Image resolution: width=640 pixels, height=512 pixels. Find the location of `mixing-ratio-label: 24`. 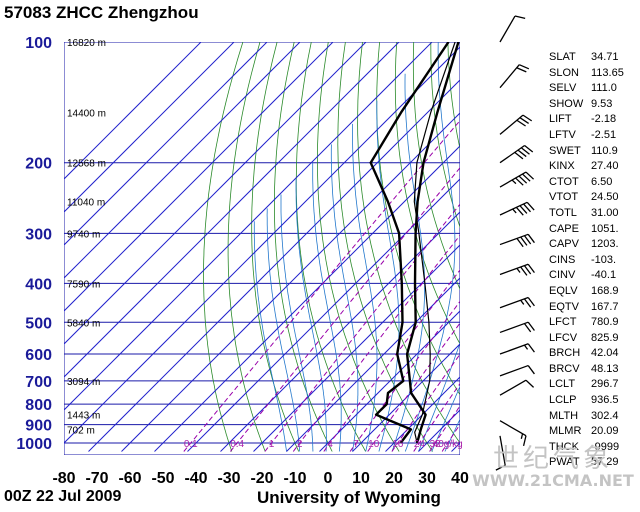

mixing-ratio-label: 24 is located at coordinates (420, 444).